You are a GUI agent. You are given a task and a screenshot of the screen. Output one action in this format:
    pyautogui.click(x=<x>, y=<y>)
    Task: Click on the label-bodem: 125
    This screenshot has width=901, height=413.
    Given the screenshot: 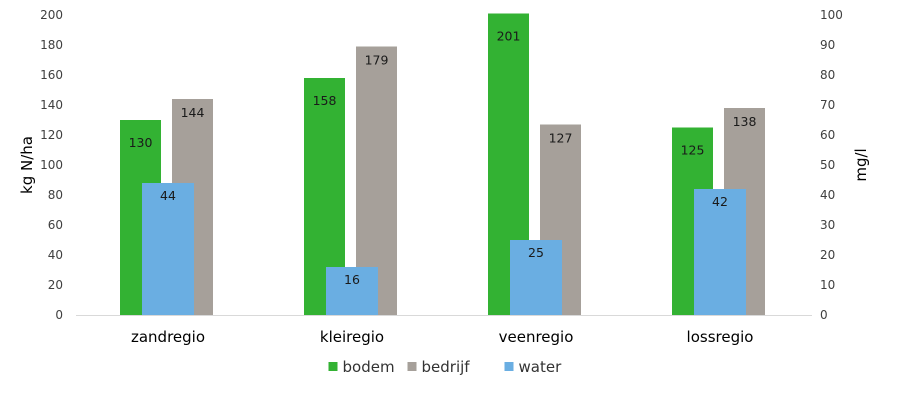 What is the action you would take?
    pyautogui.click(x=693, y=150)
    